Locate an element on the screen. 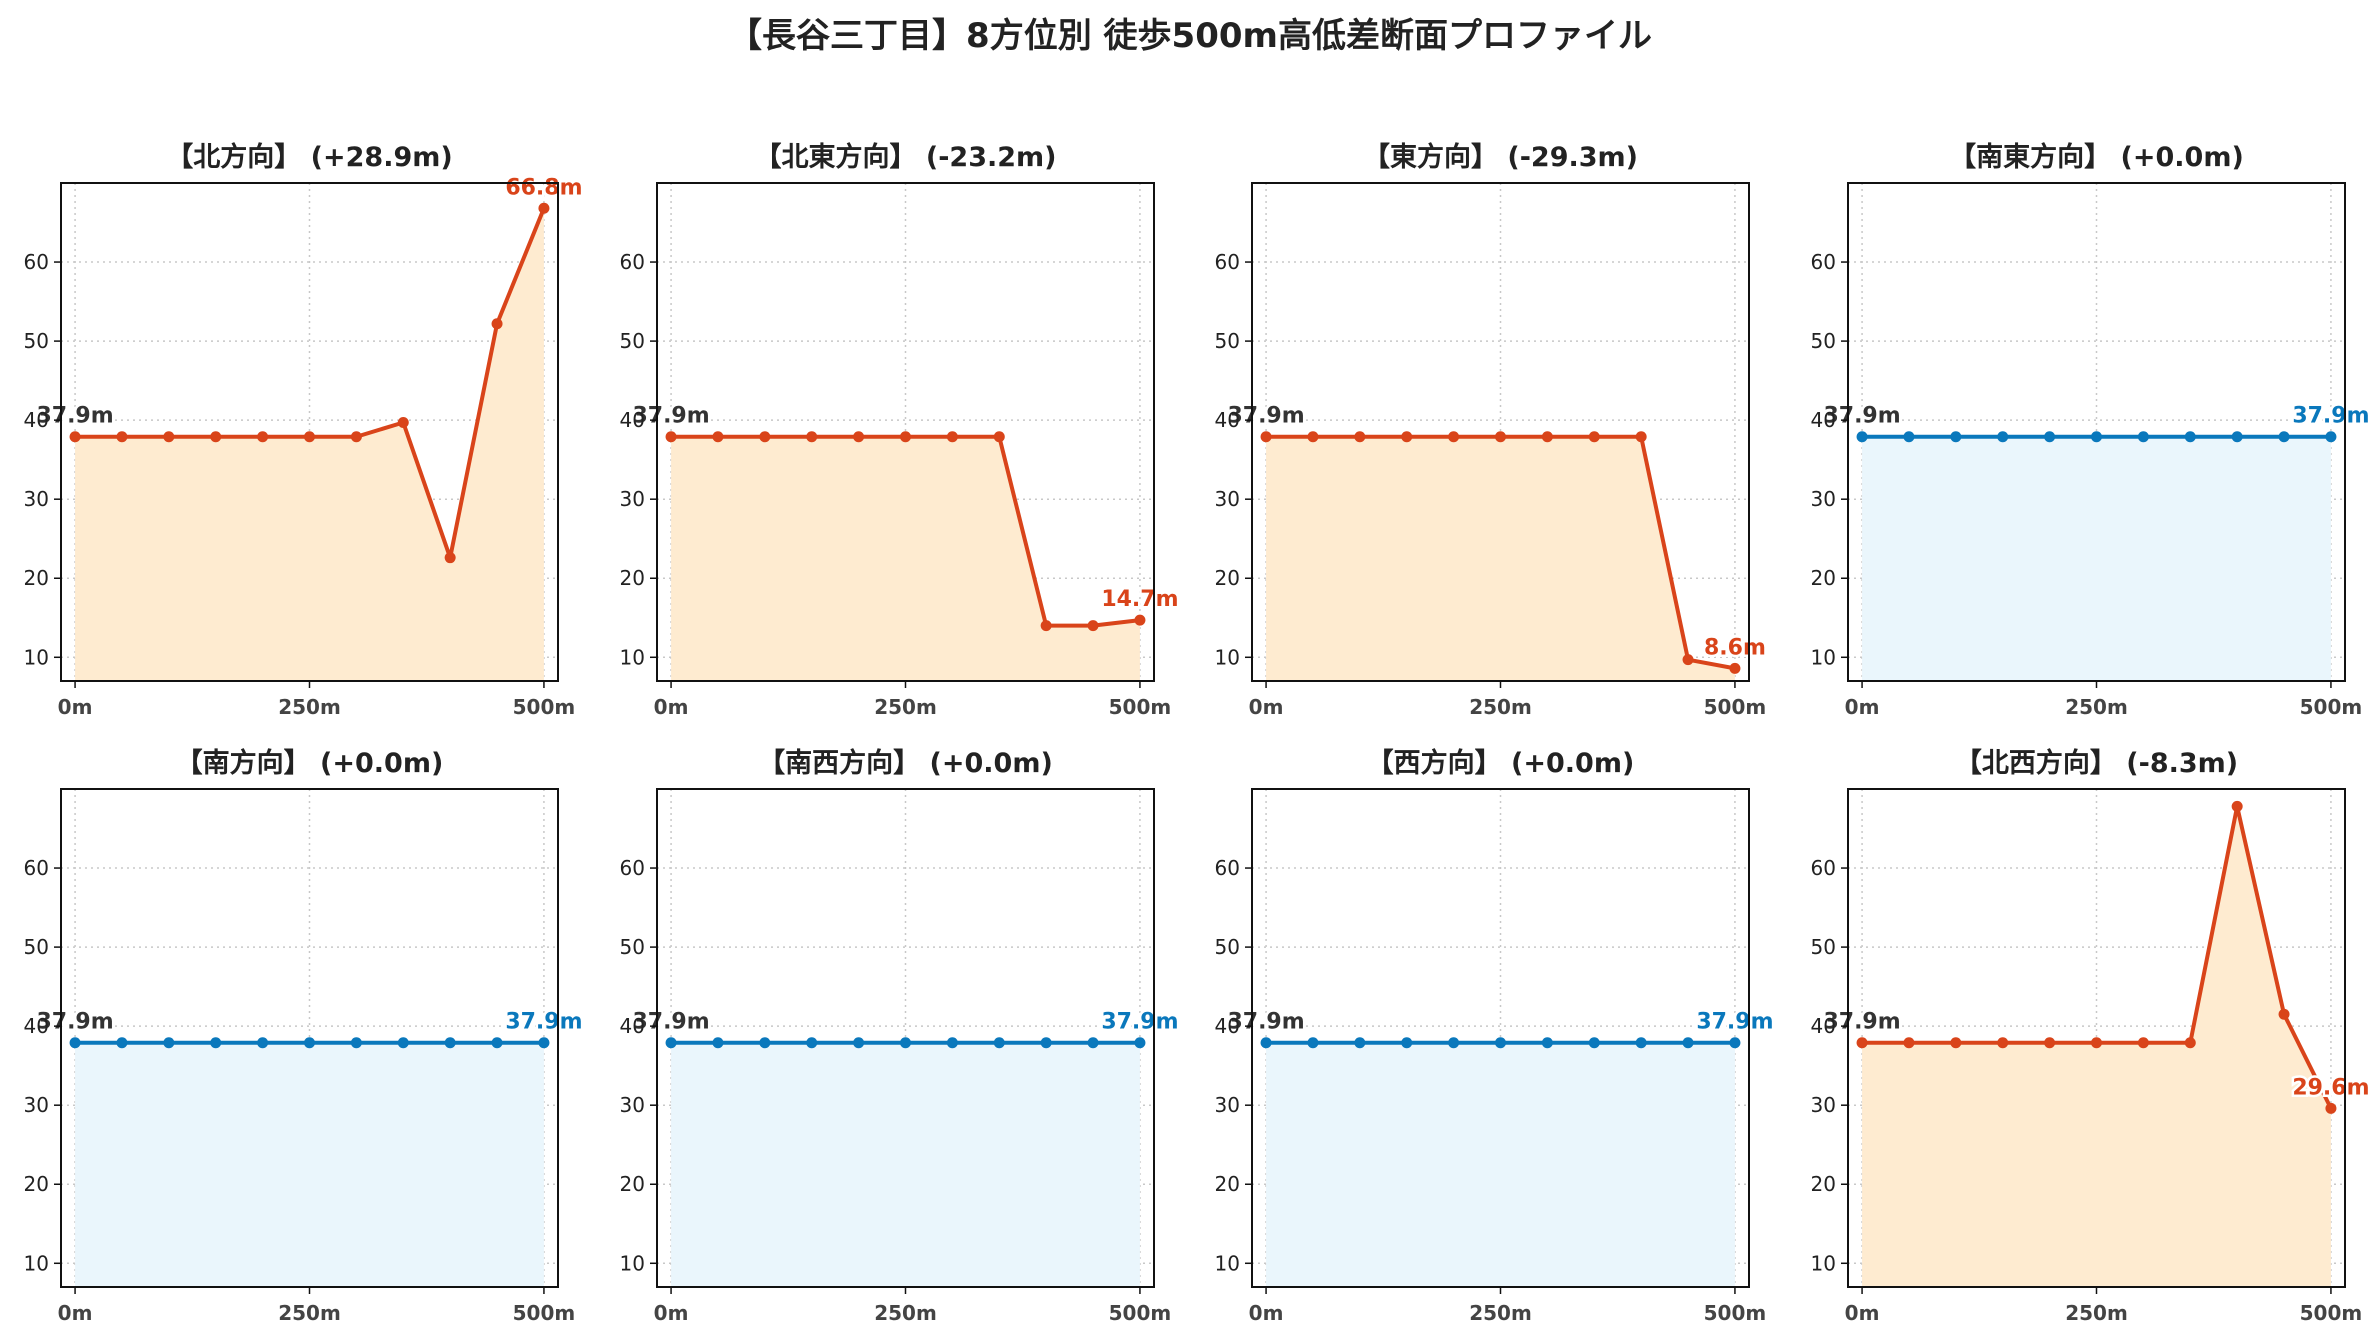 Image resolution: width=2380 pixels, height=1340 pixels. subplot-title: 【南方向】 (+0.0m) is located at coordinates (310, 763).